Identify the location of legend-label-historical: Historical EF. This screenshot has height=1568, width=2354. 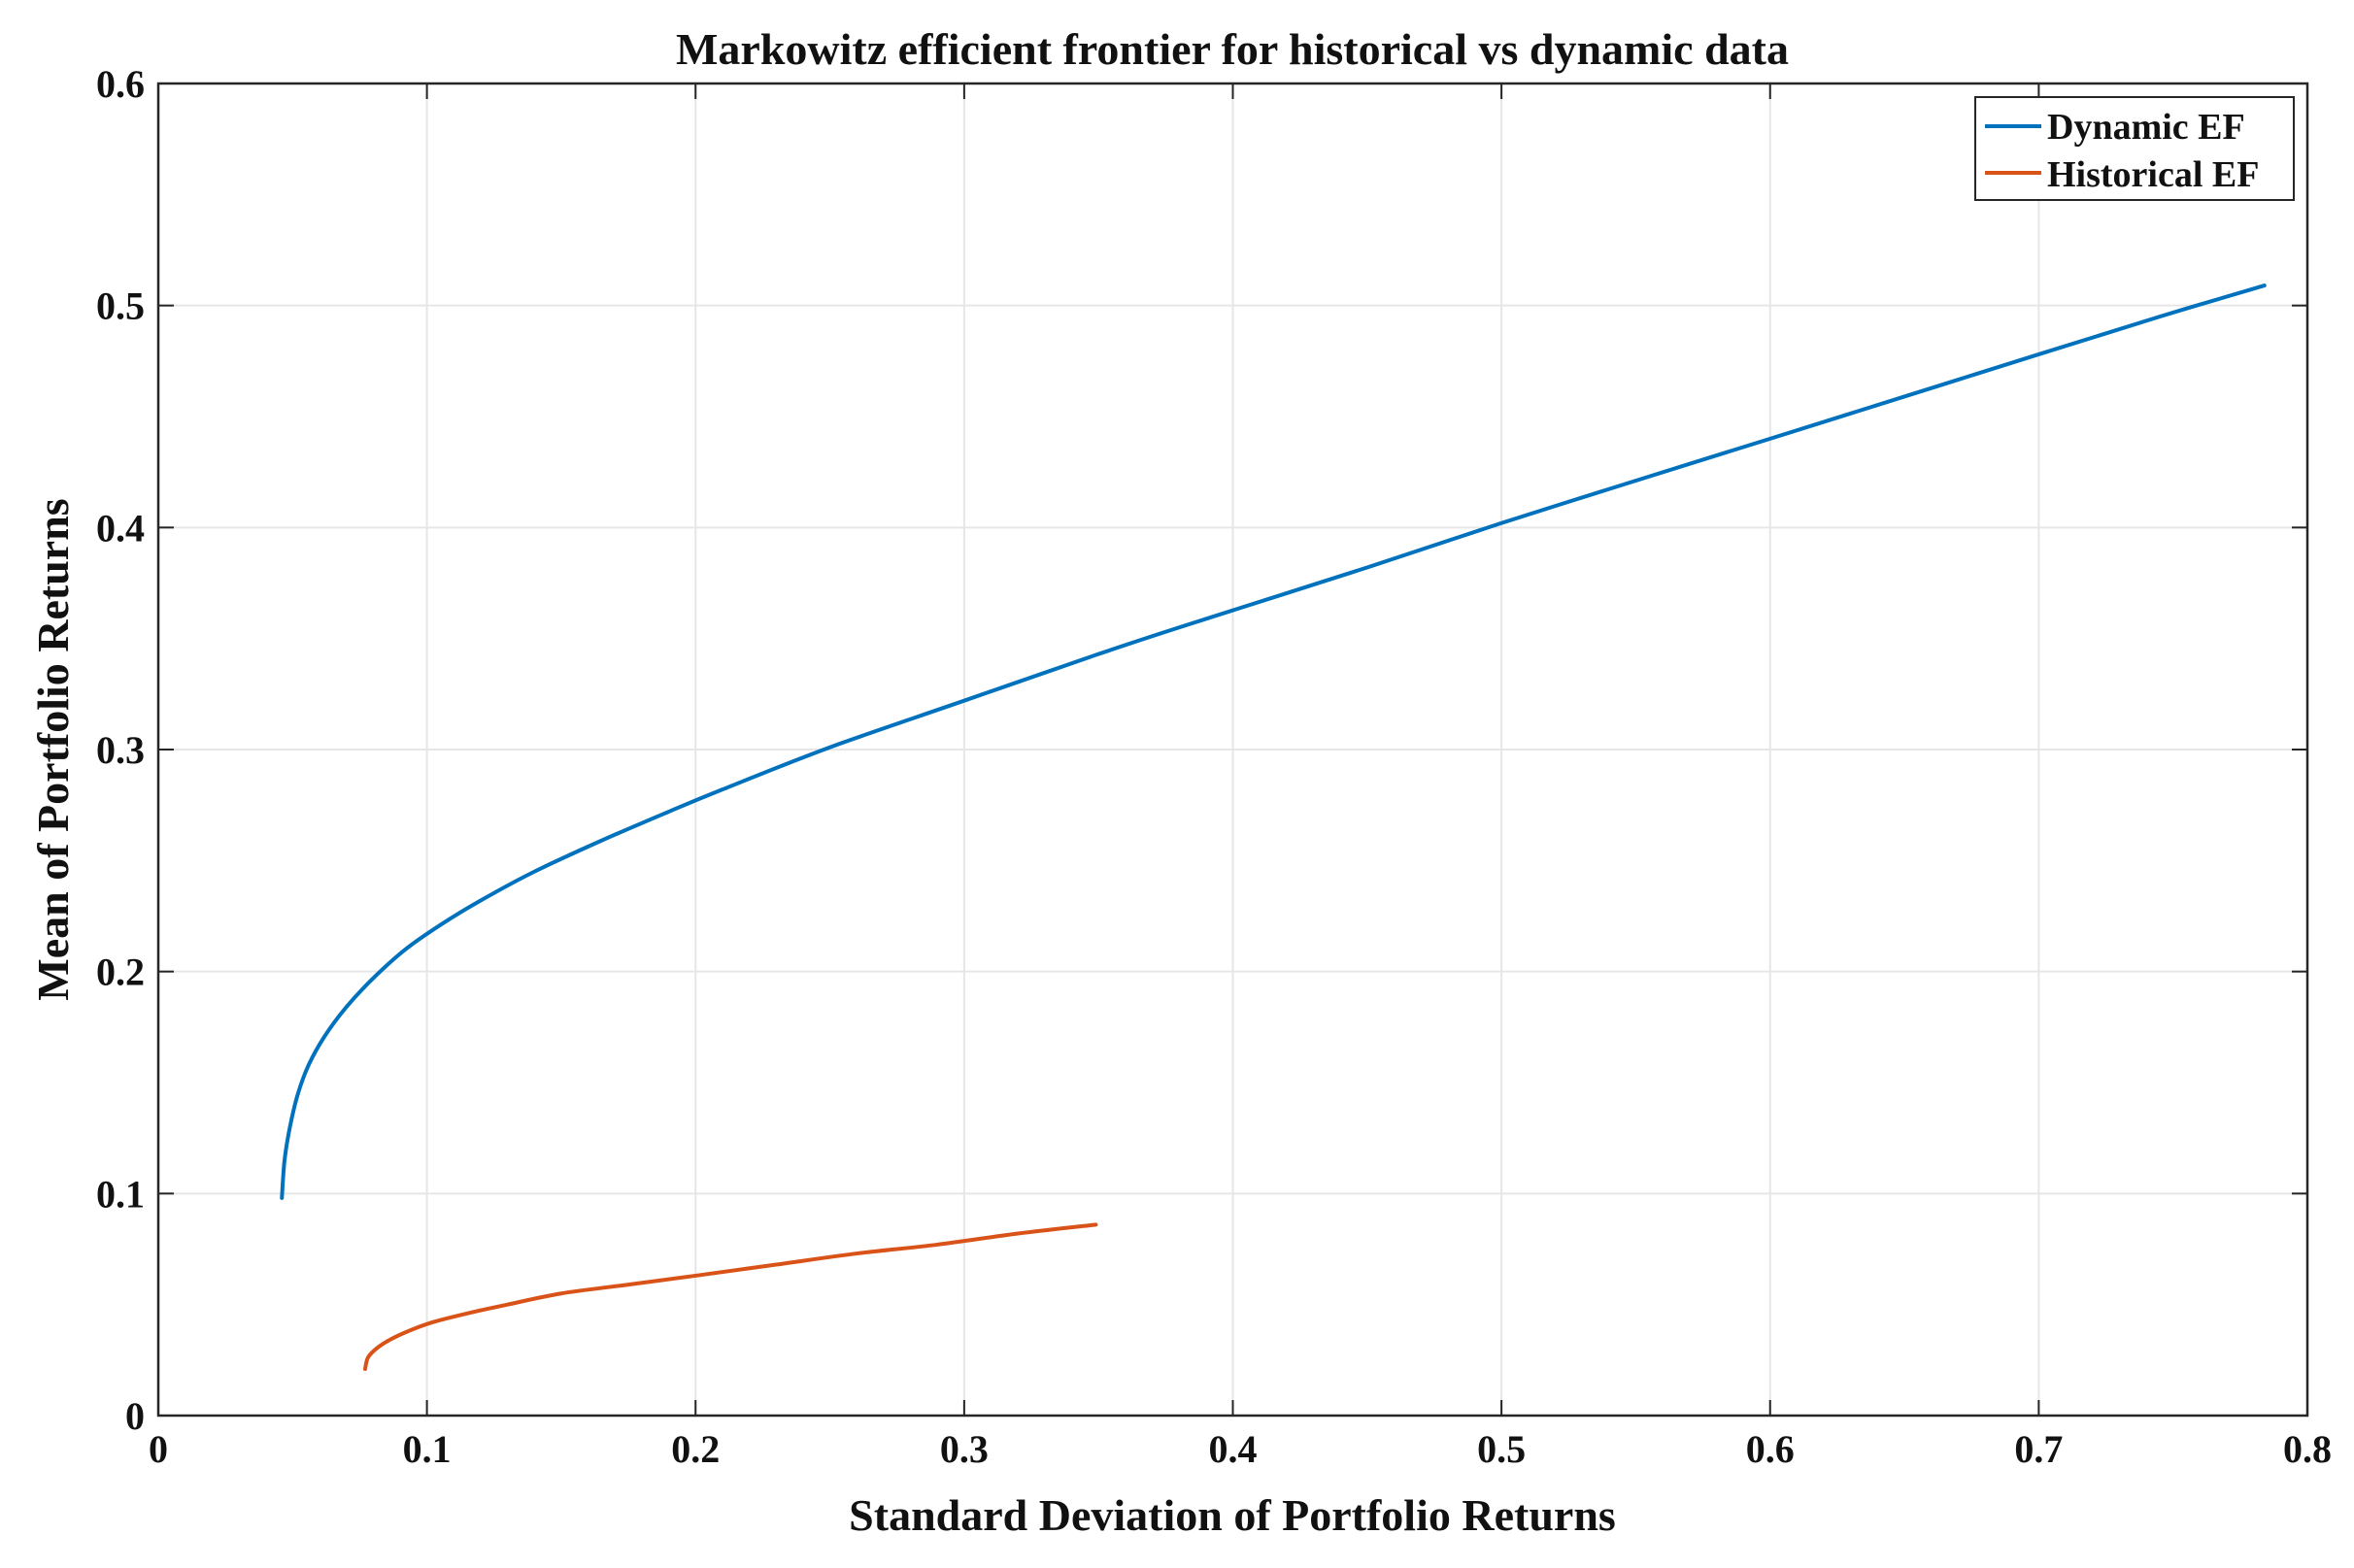
(2153, 174).